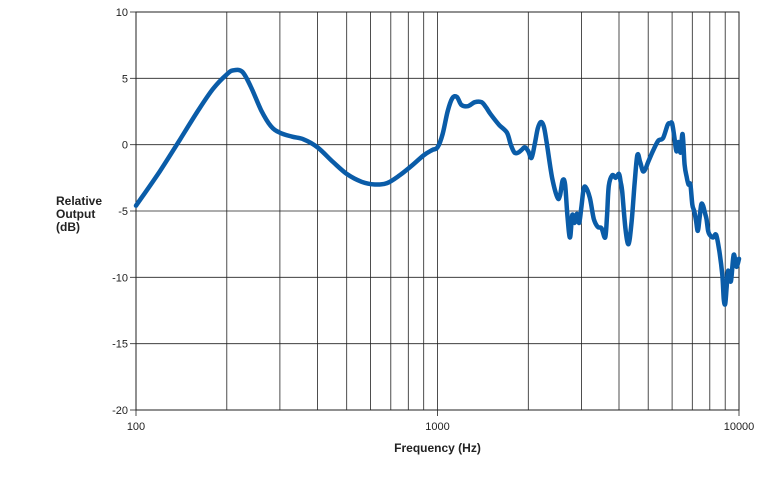 The width and height of the screenshot is (764, 483). Describe the element at coordinates (125, 79) in the screenshot. I see `y-tick-label: 5` at that location.